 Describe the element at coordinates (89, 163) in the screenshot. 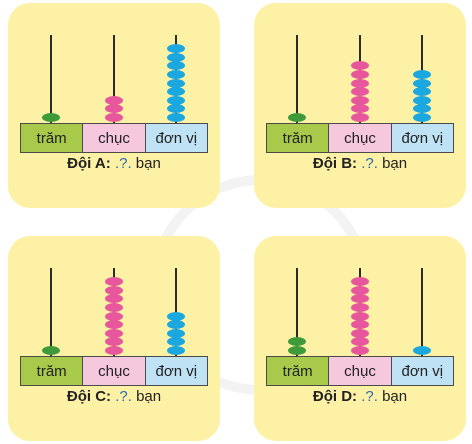

I see `team-name: Đội A:` at that location.